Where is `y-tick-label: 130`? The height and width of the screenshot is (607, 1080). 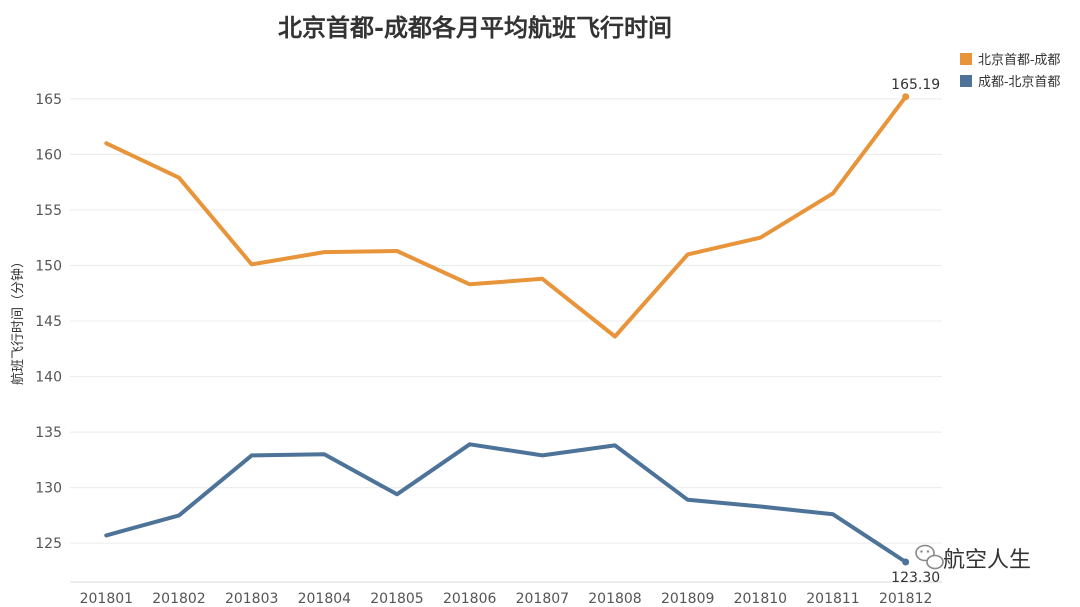
y-tick-label: 130 is located at coordinates (48, 489).